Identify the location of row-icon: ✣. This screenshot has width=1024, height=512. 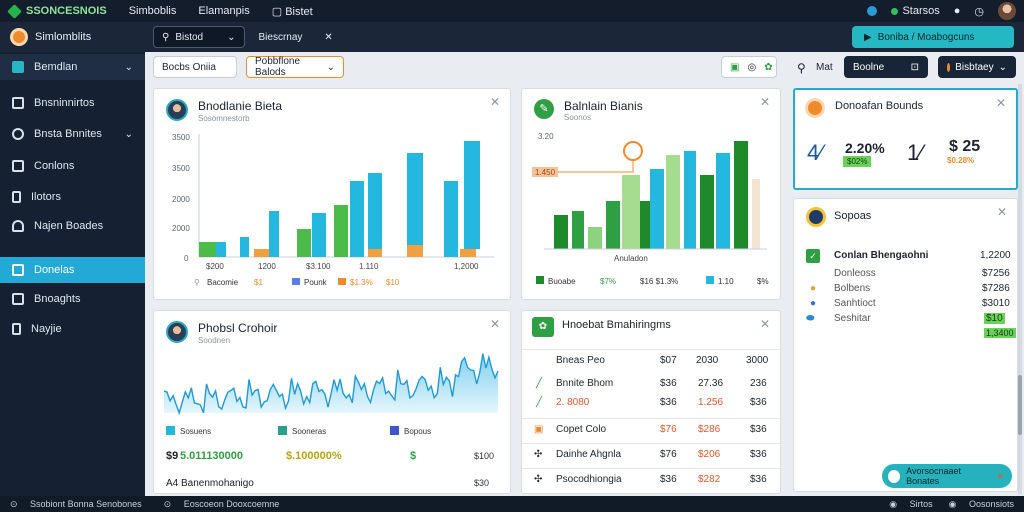
(538, 479).